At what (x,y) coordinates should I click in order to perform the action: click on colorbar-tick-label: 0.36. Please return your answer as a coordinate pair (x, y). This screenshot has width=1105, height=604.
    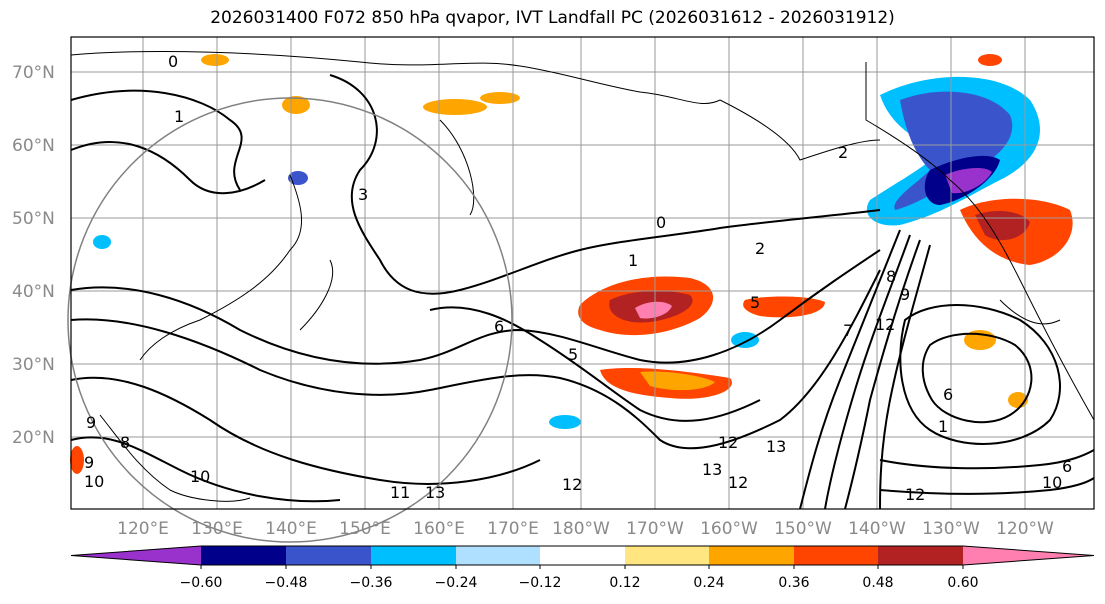
    Looking at the image, I should click on (793, 583).